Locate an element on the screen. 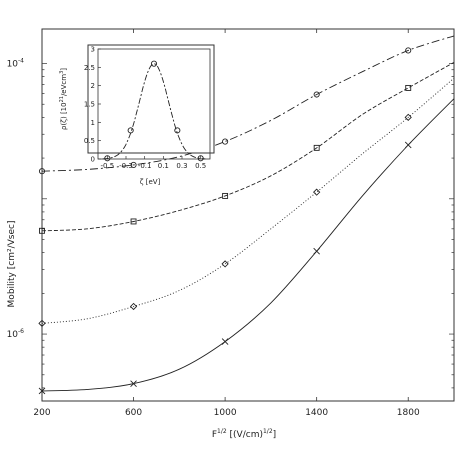 Image resolution: width=474 pixels, height=450 pixels. inset-y-tick-label: 0.5 is located at coordinates (89, 141).